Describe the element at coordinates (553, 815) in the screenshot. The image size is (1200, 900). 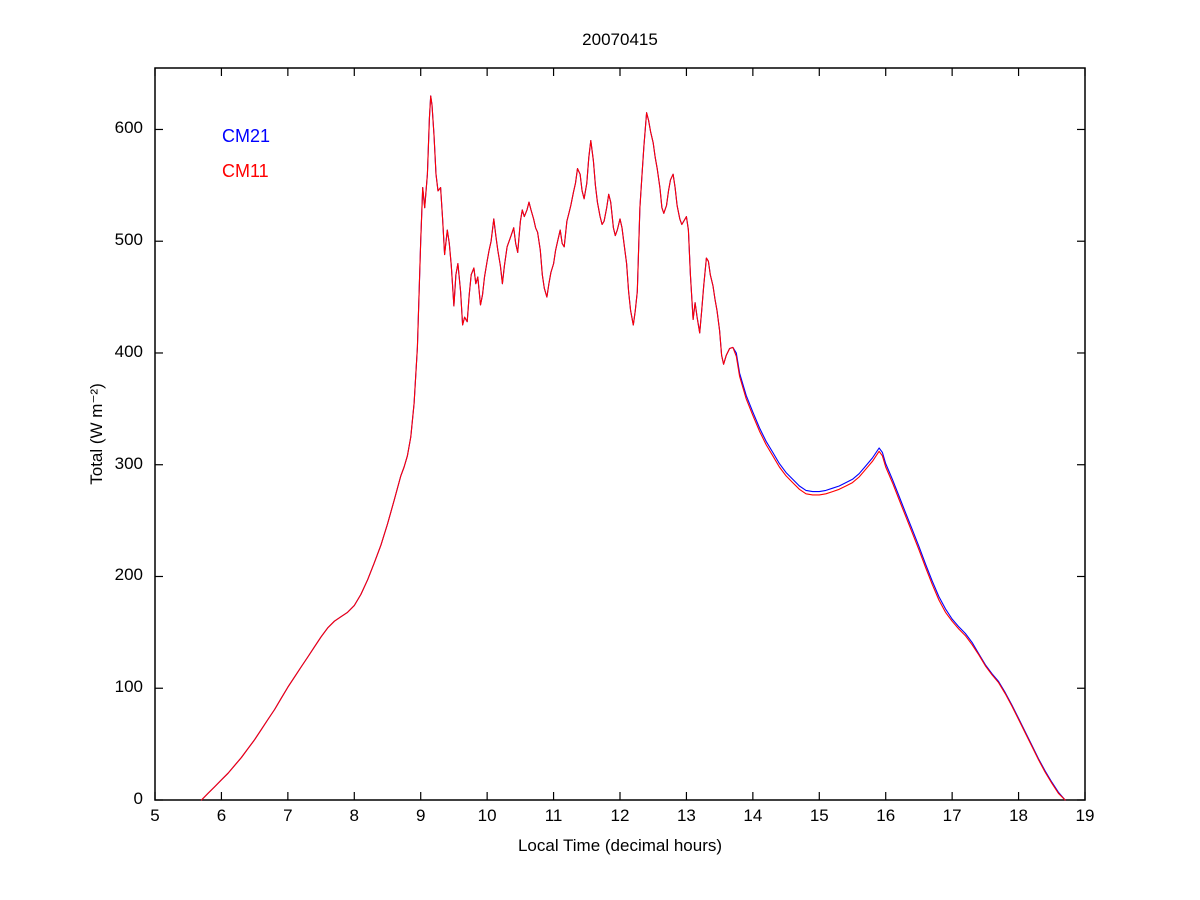
I see `x-tick-label: 11` at that location.